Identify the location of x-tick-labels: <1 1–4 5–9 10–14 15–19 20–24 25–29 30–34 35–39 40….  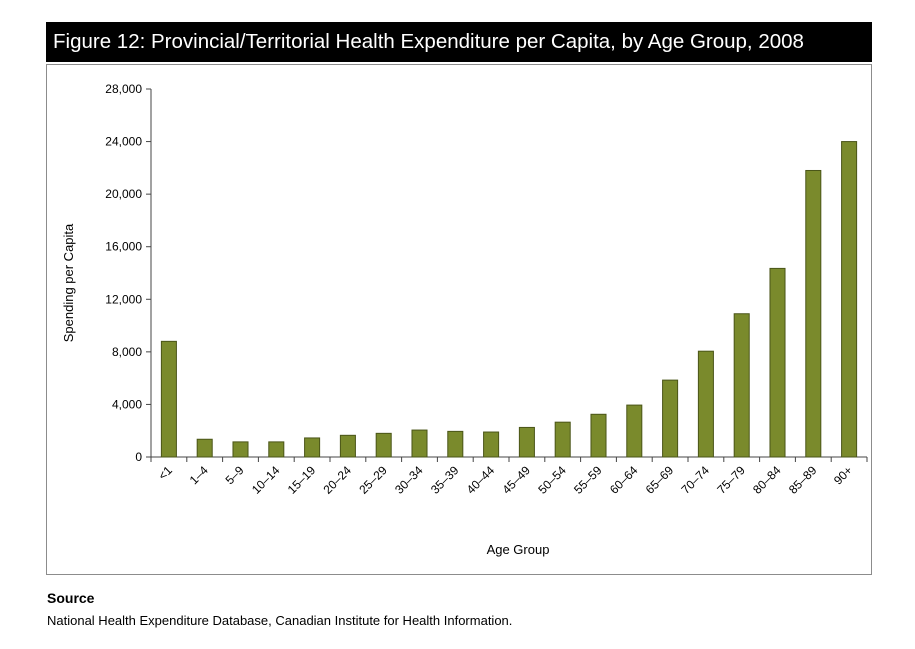
(505, 480).